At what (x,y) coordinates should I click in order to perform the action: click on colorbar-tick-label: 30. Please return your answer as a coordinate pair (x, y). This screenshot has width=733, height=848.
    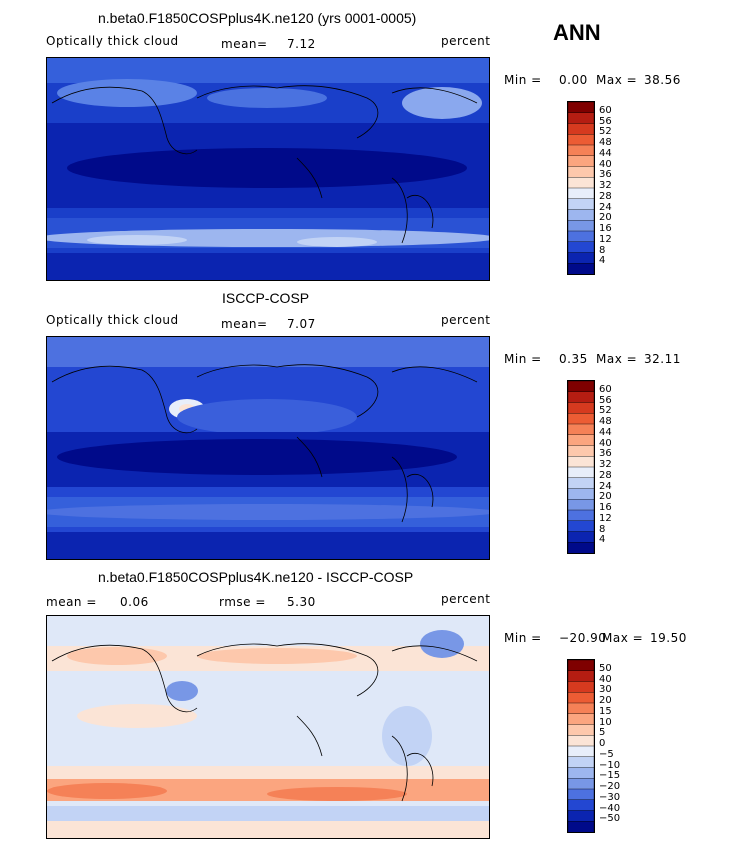
    Looking at the image, I should click on (605, 690).